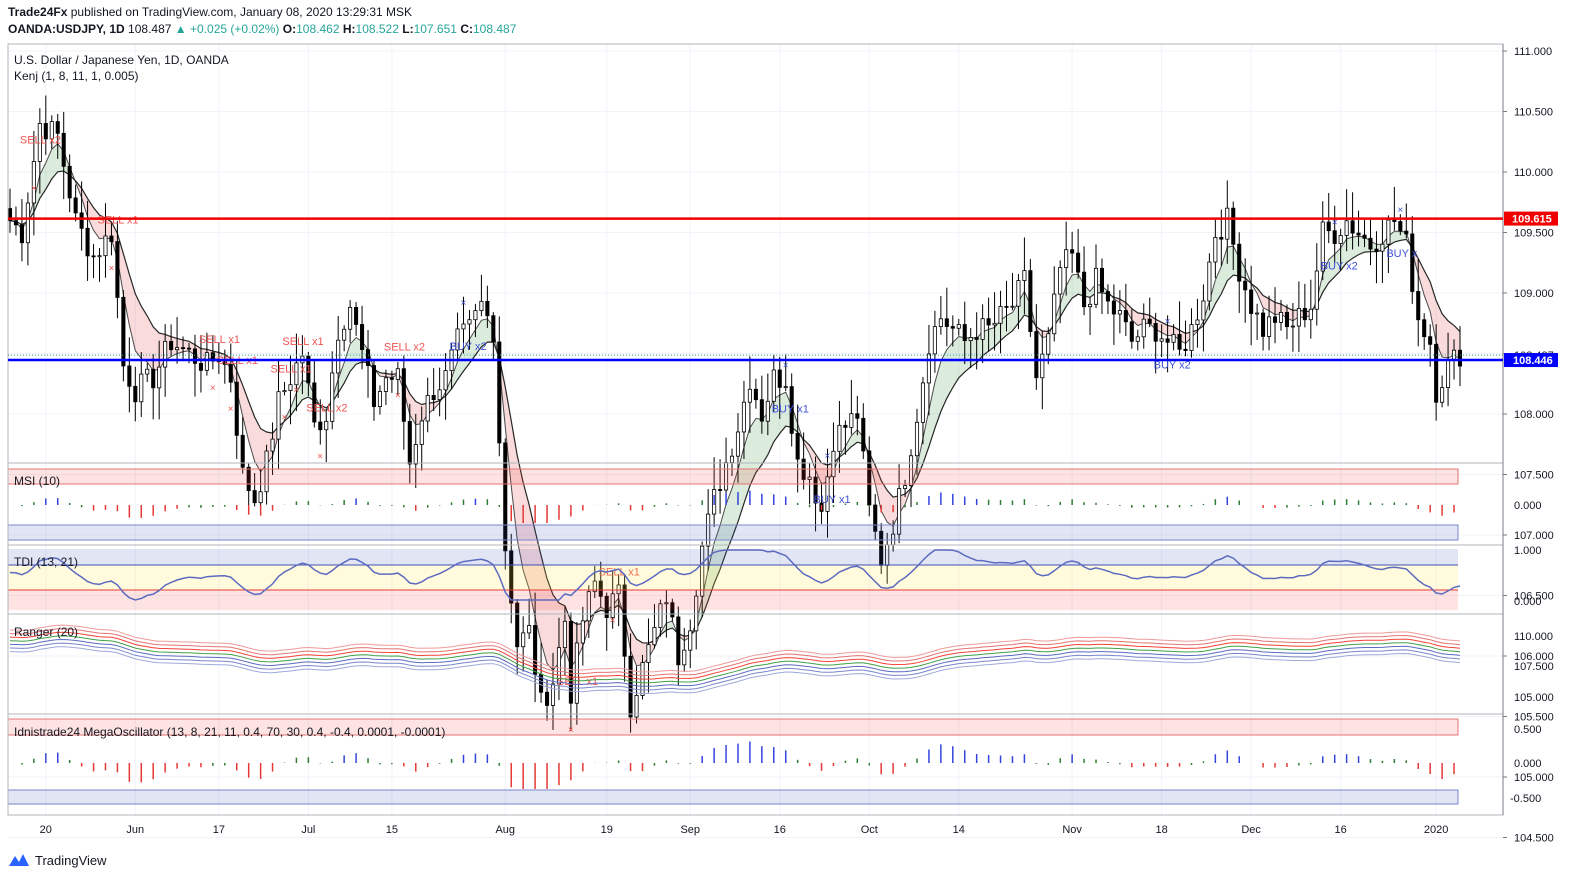 The image size is (1572, 881). I want to click on symbol-label: OANDA:USDJPY, 1D, so click(66, 29).